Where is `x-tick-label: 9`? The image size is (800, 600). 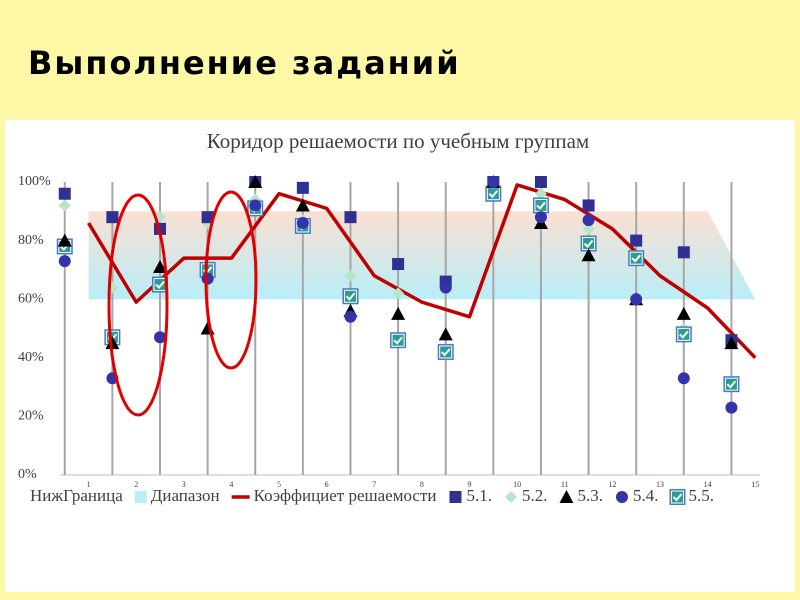 x-tick-label: 9 is located at coordinates (470, 484).